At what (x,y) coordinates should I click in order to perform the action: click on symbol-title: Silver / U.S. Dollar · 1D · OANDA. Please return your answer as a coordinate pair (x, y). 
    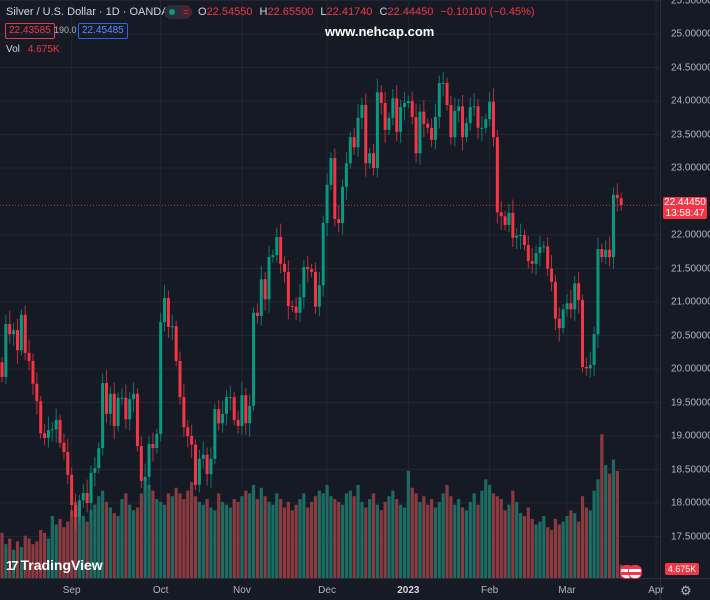
    Looking at the image, I should click on (87, 12).